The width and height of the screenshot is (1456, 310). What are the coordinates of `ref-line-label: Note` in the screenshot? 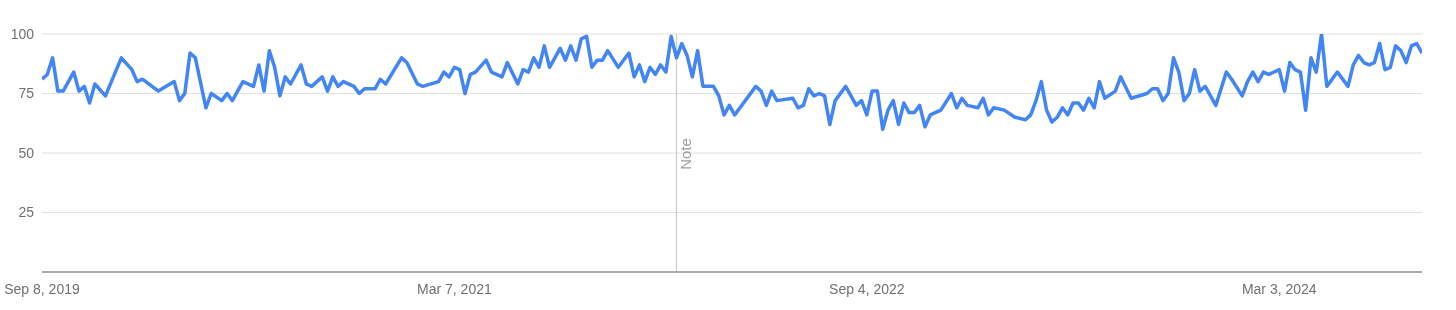 It's located at (686, 154).